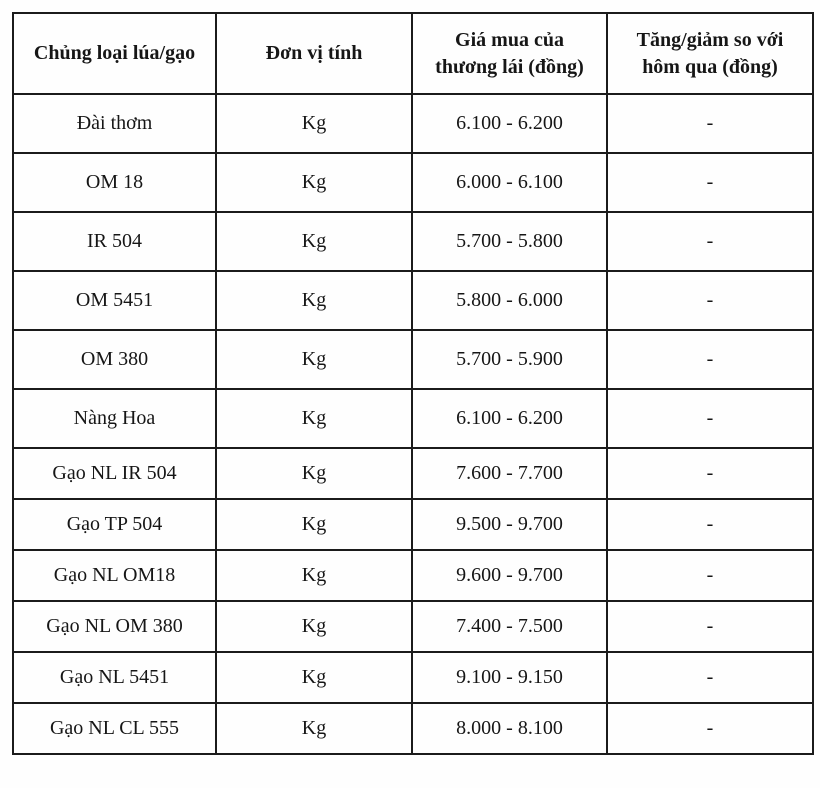  I want to click on cell-rice-type: Gạo NL CL 555, so click(114, 728).